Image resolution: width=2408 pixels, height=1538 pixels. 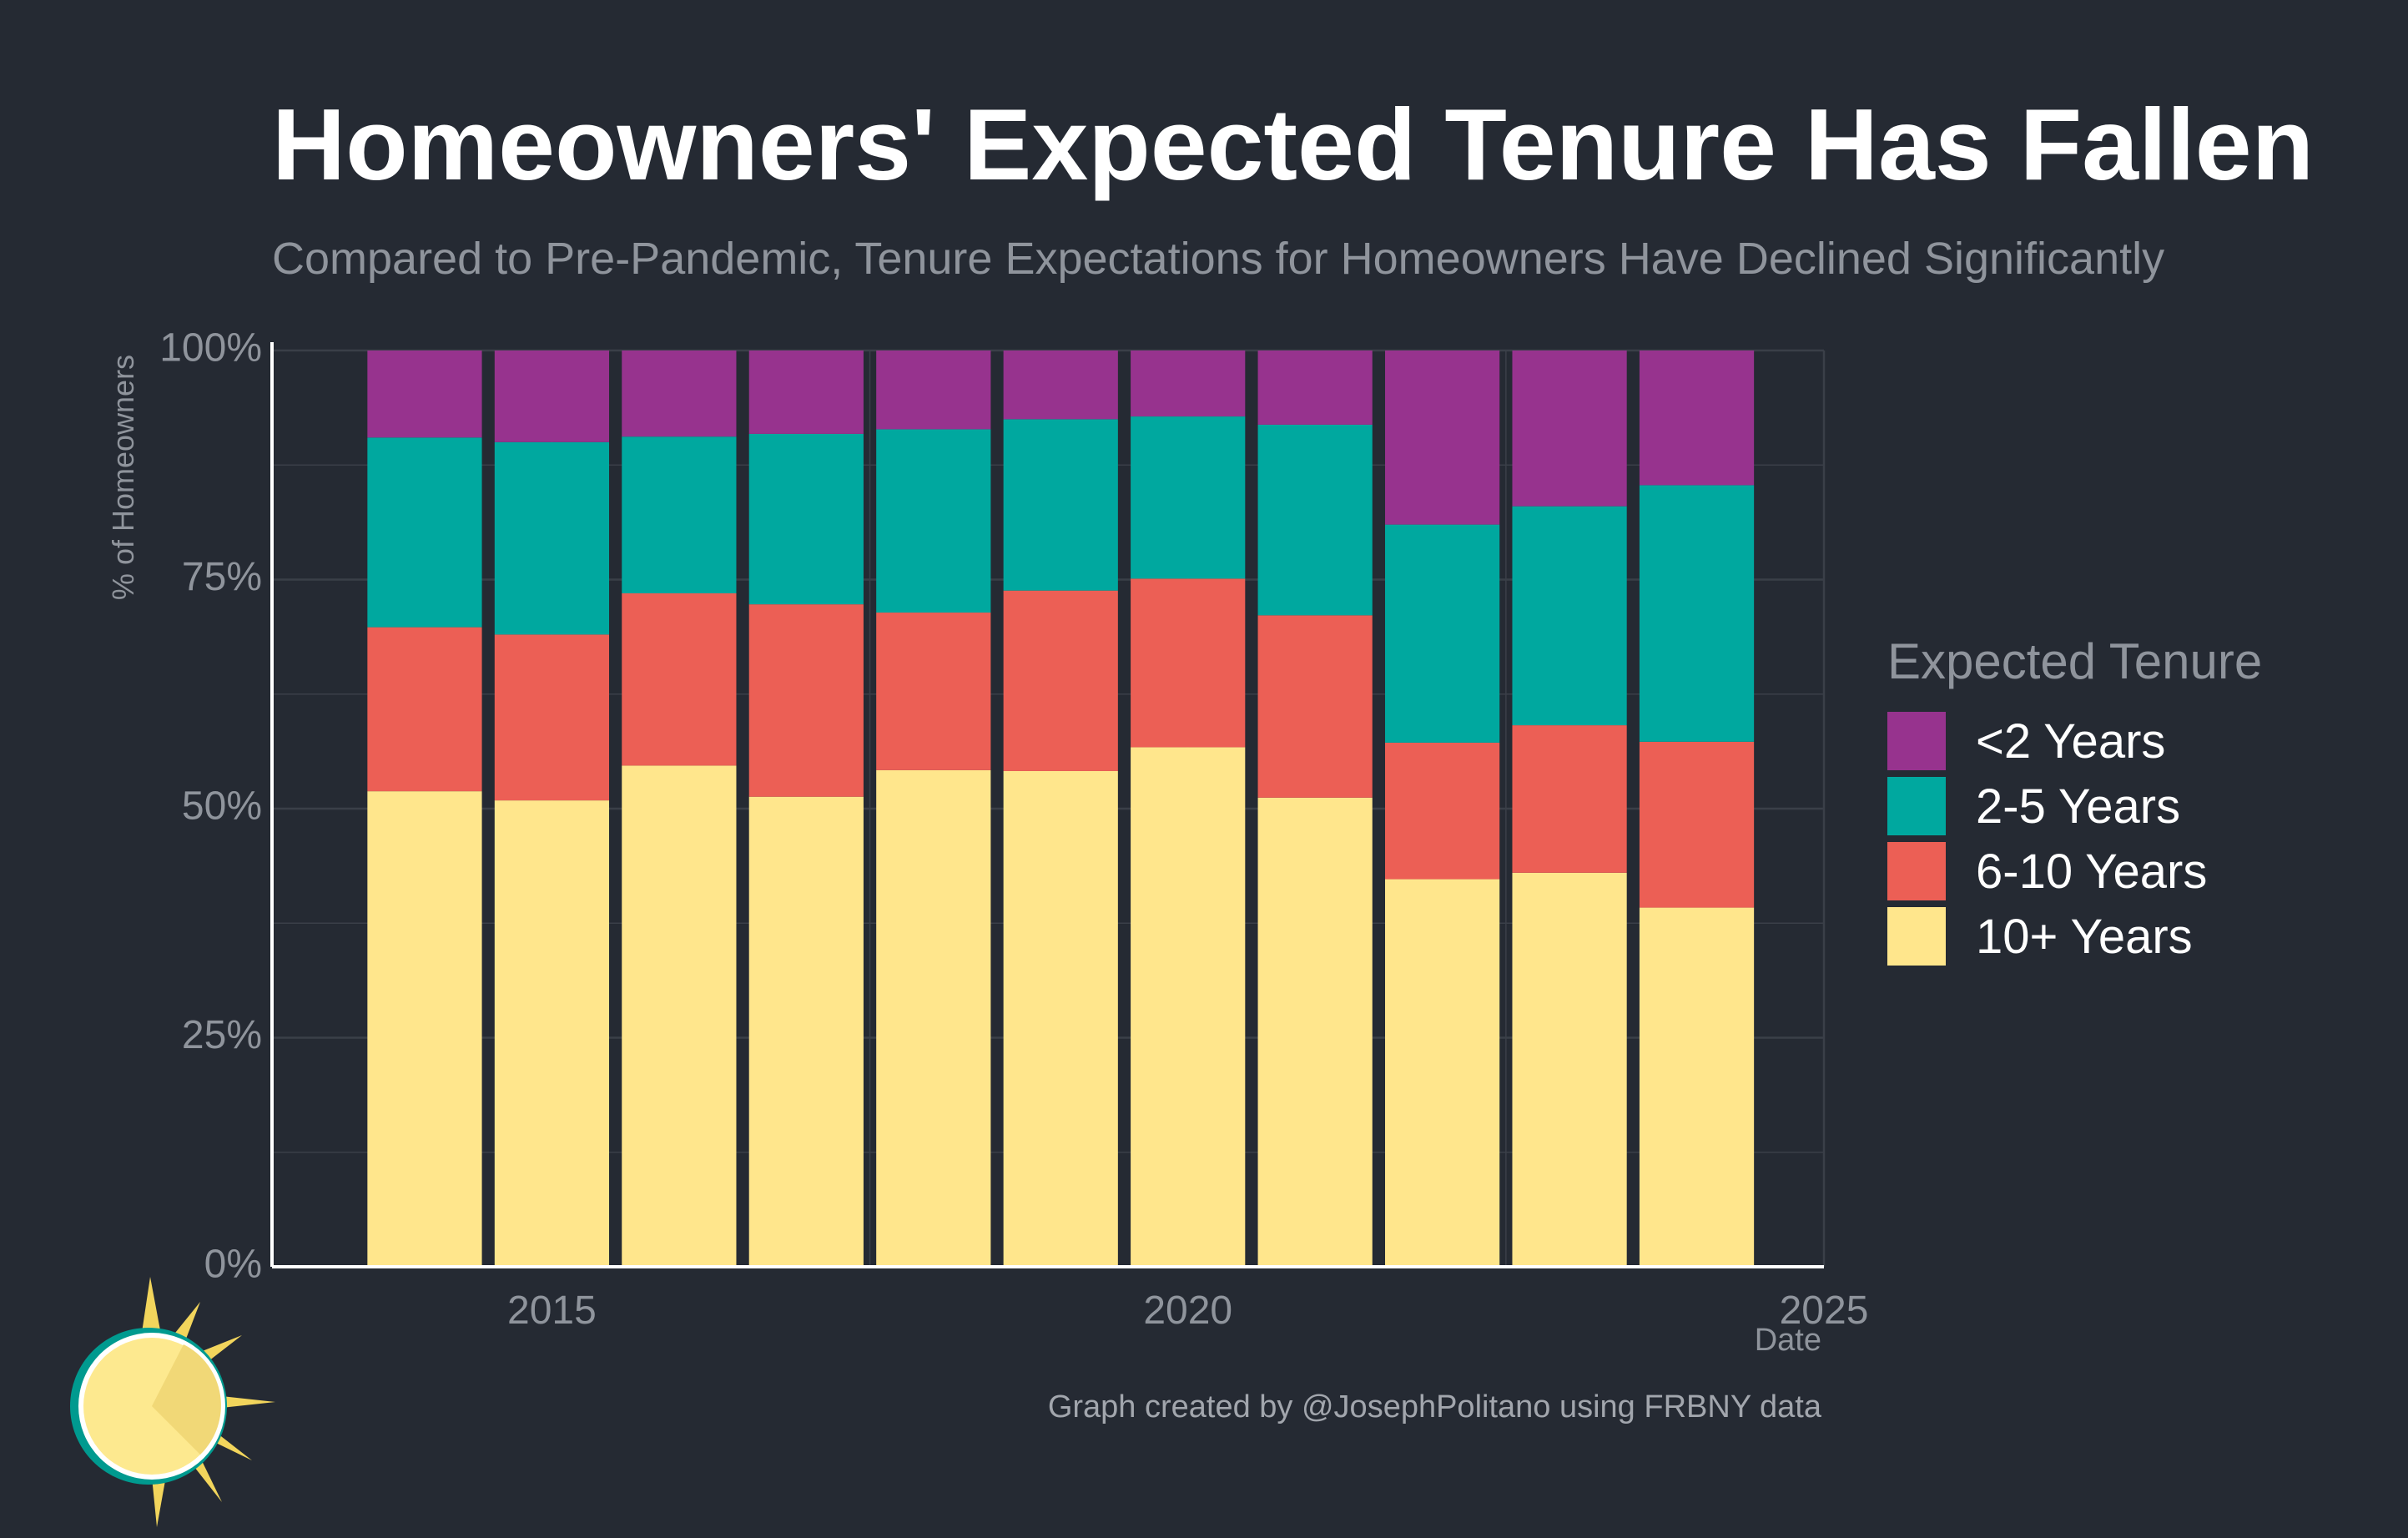 I want to click on sun-logo-icon, so click(x=172, y=1402).